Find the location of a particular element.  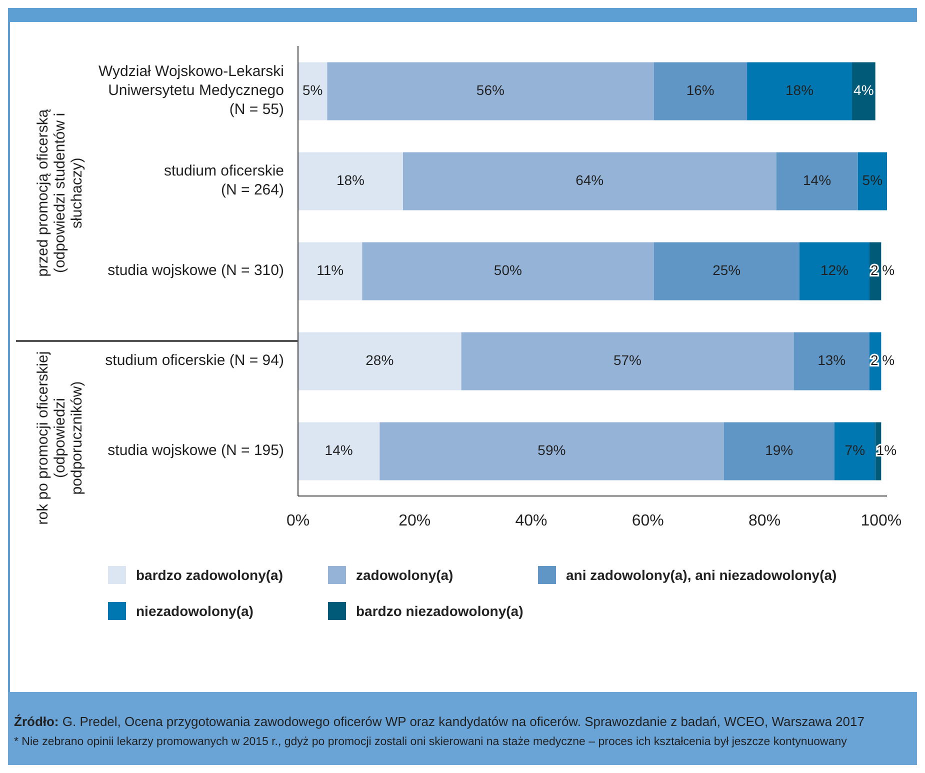

legend-label: bardzo zadowolony(a) is located at coordinates (209, 575).